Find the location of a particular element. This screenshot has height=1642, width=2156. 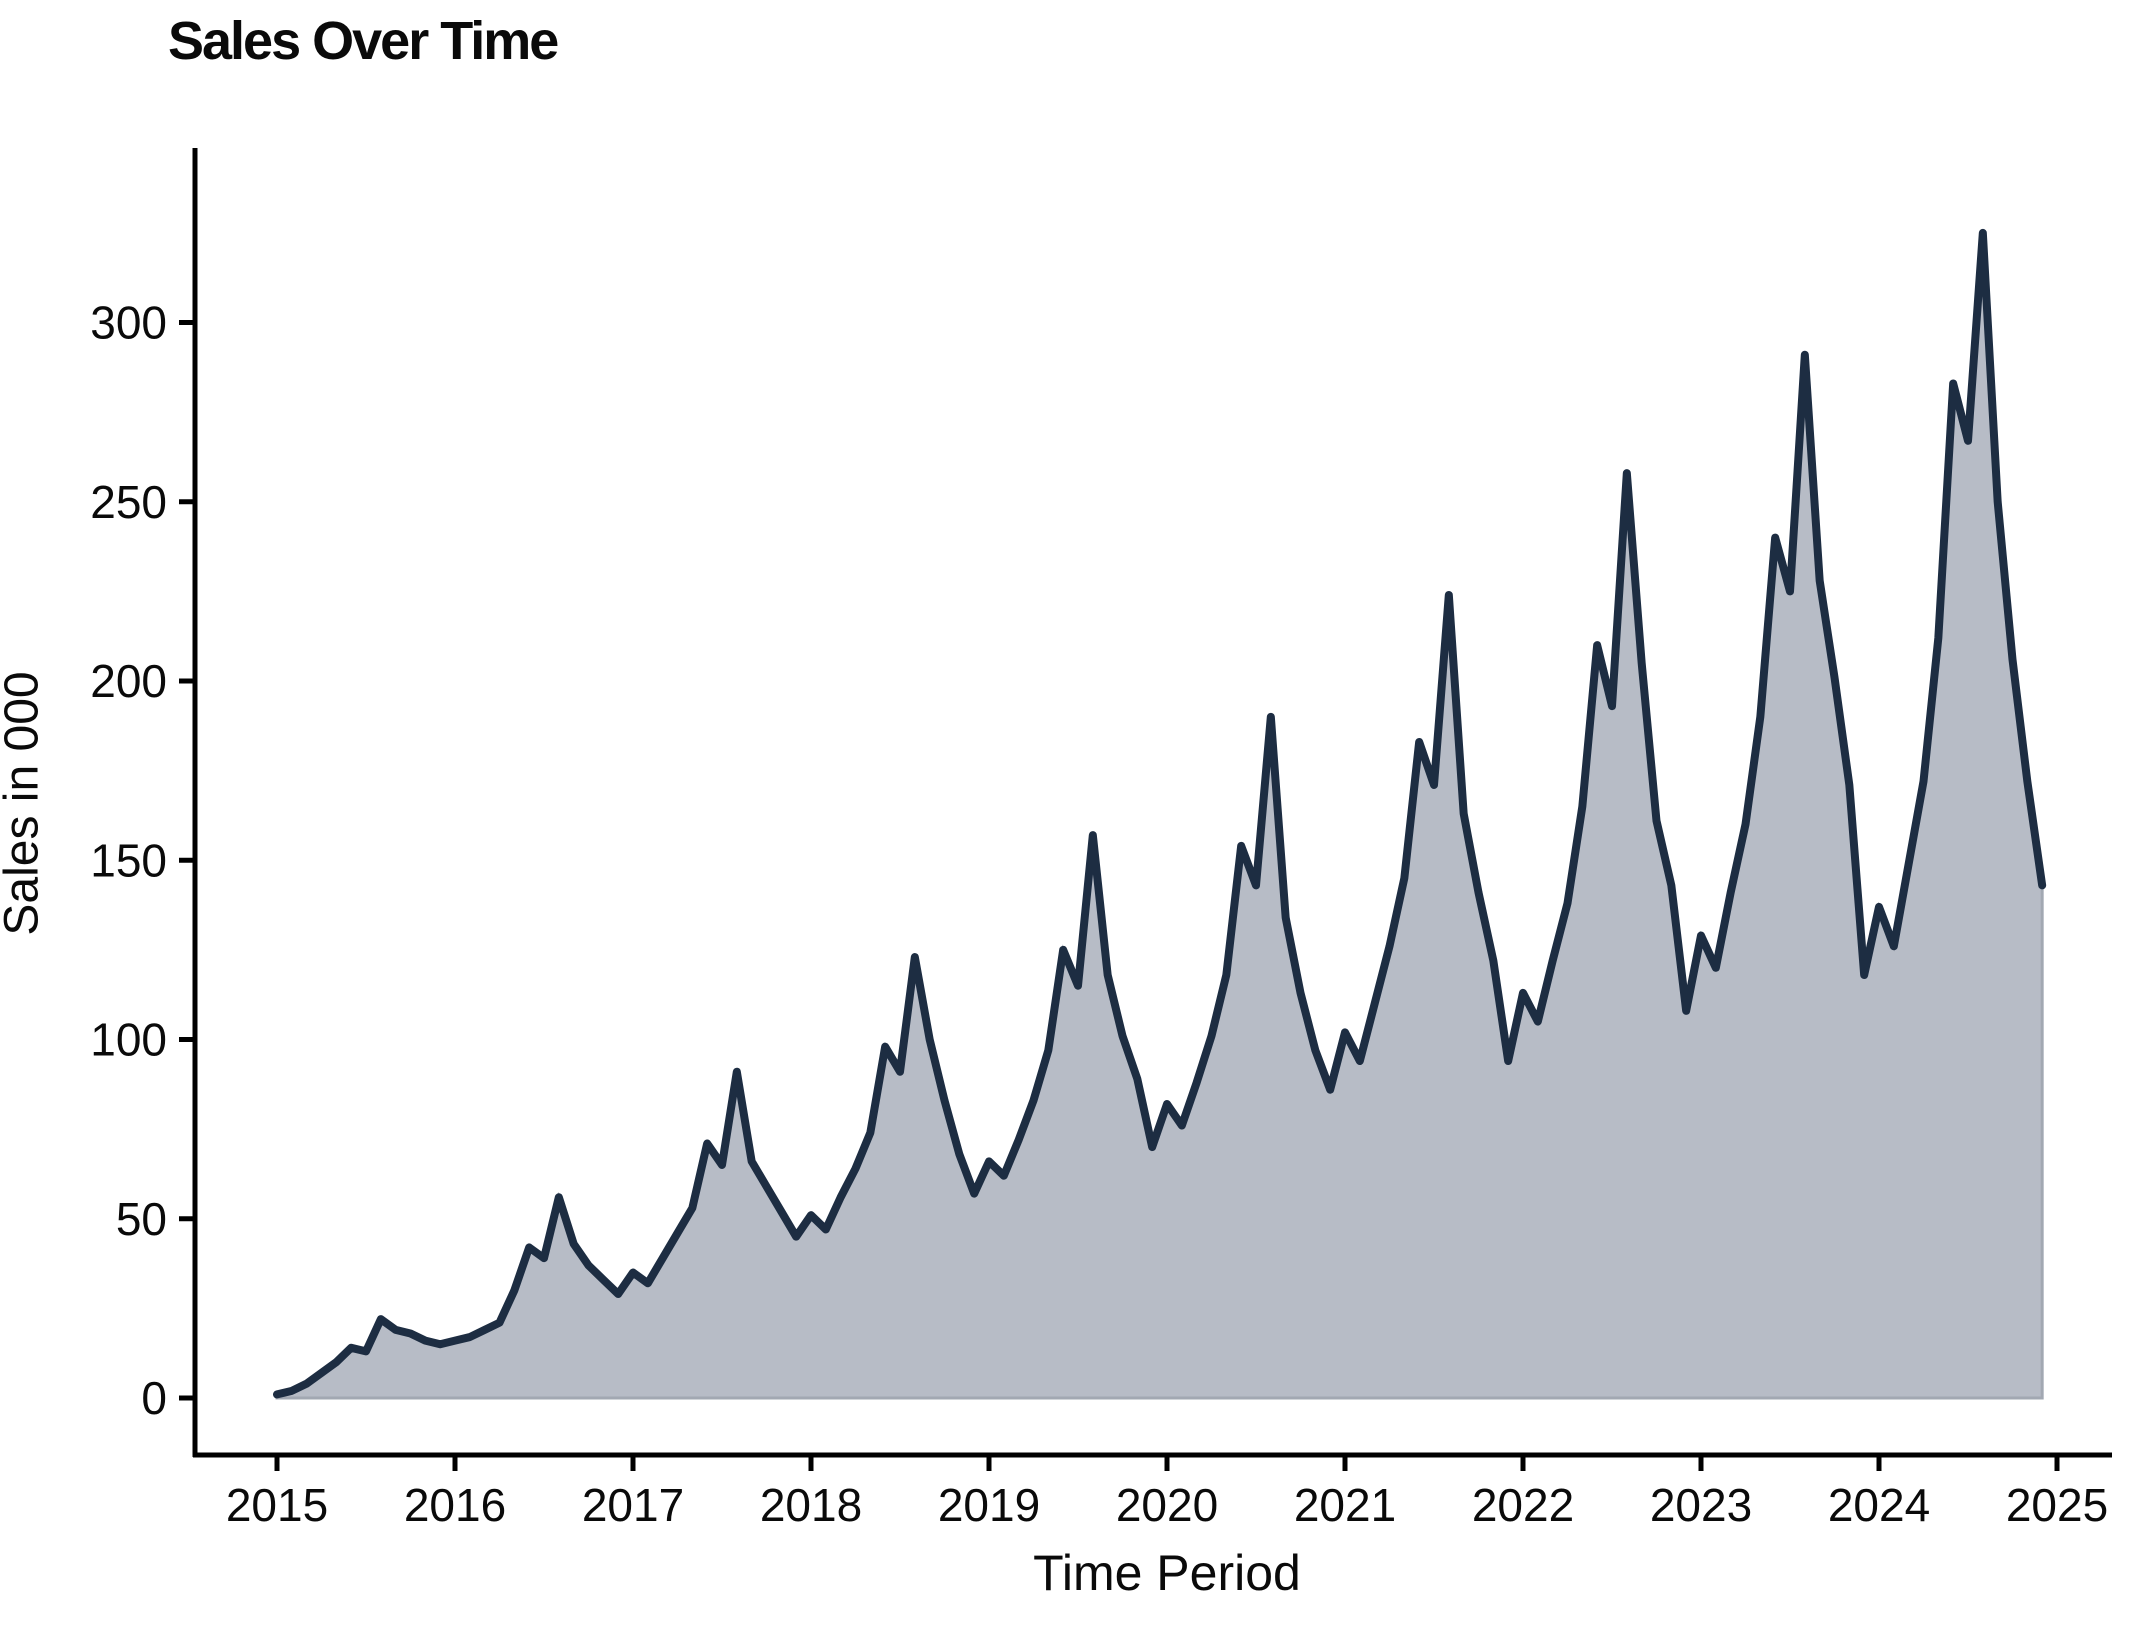

x-tick-label: 2025 is located at coordinates (2057, 1505).